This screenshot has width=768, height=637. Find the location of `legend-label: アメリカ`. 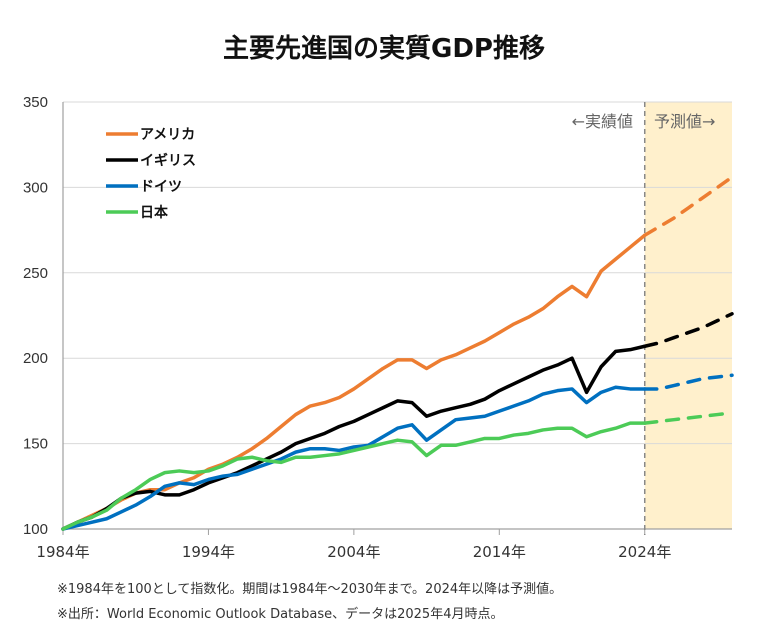

legend-label: アメリカ is located at coordinates (167, 135).